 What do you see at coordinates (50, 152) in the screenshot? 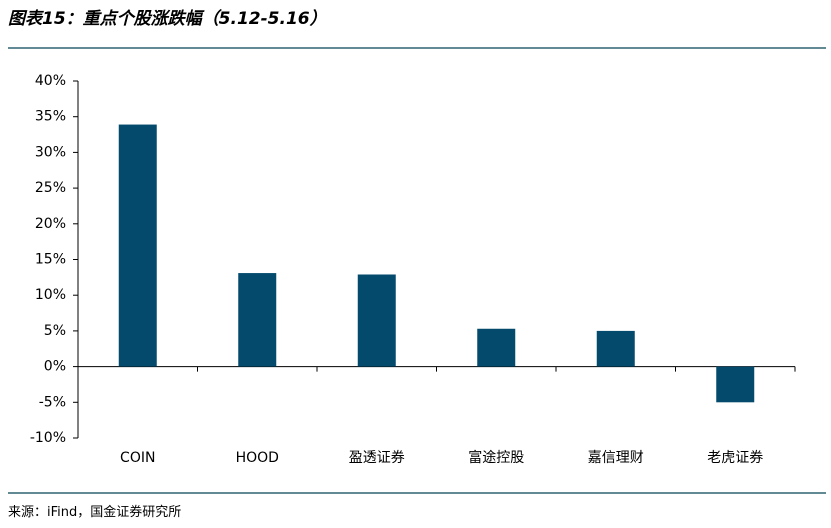
I see `y-tick-label: 30%` at bounding box center [50, 152].